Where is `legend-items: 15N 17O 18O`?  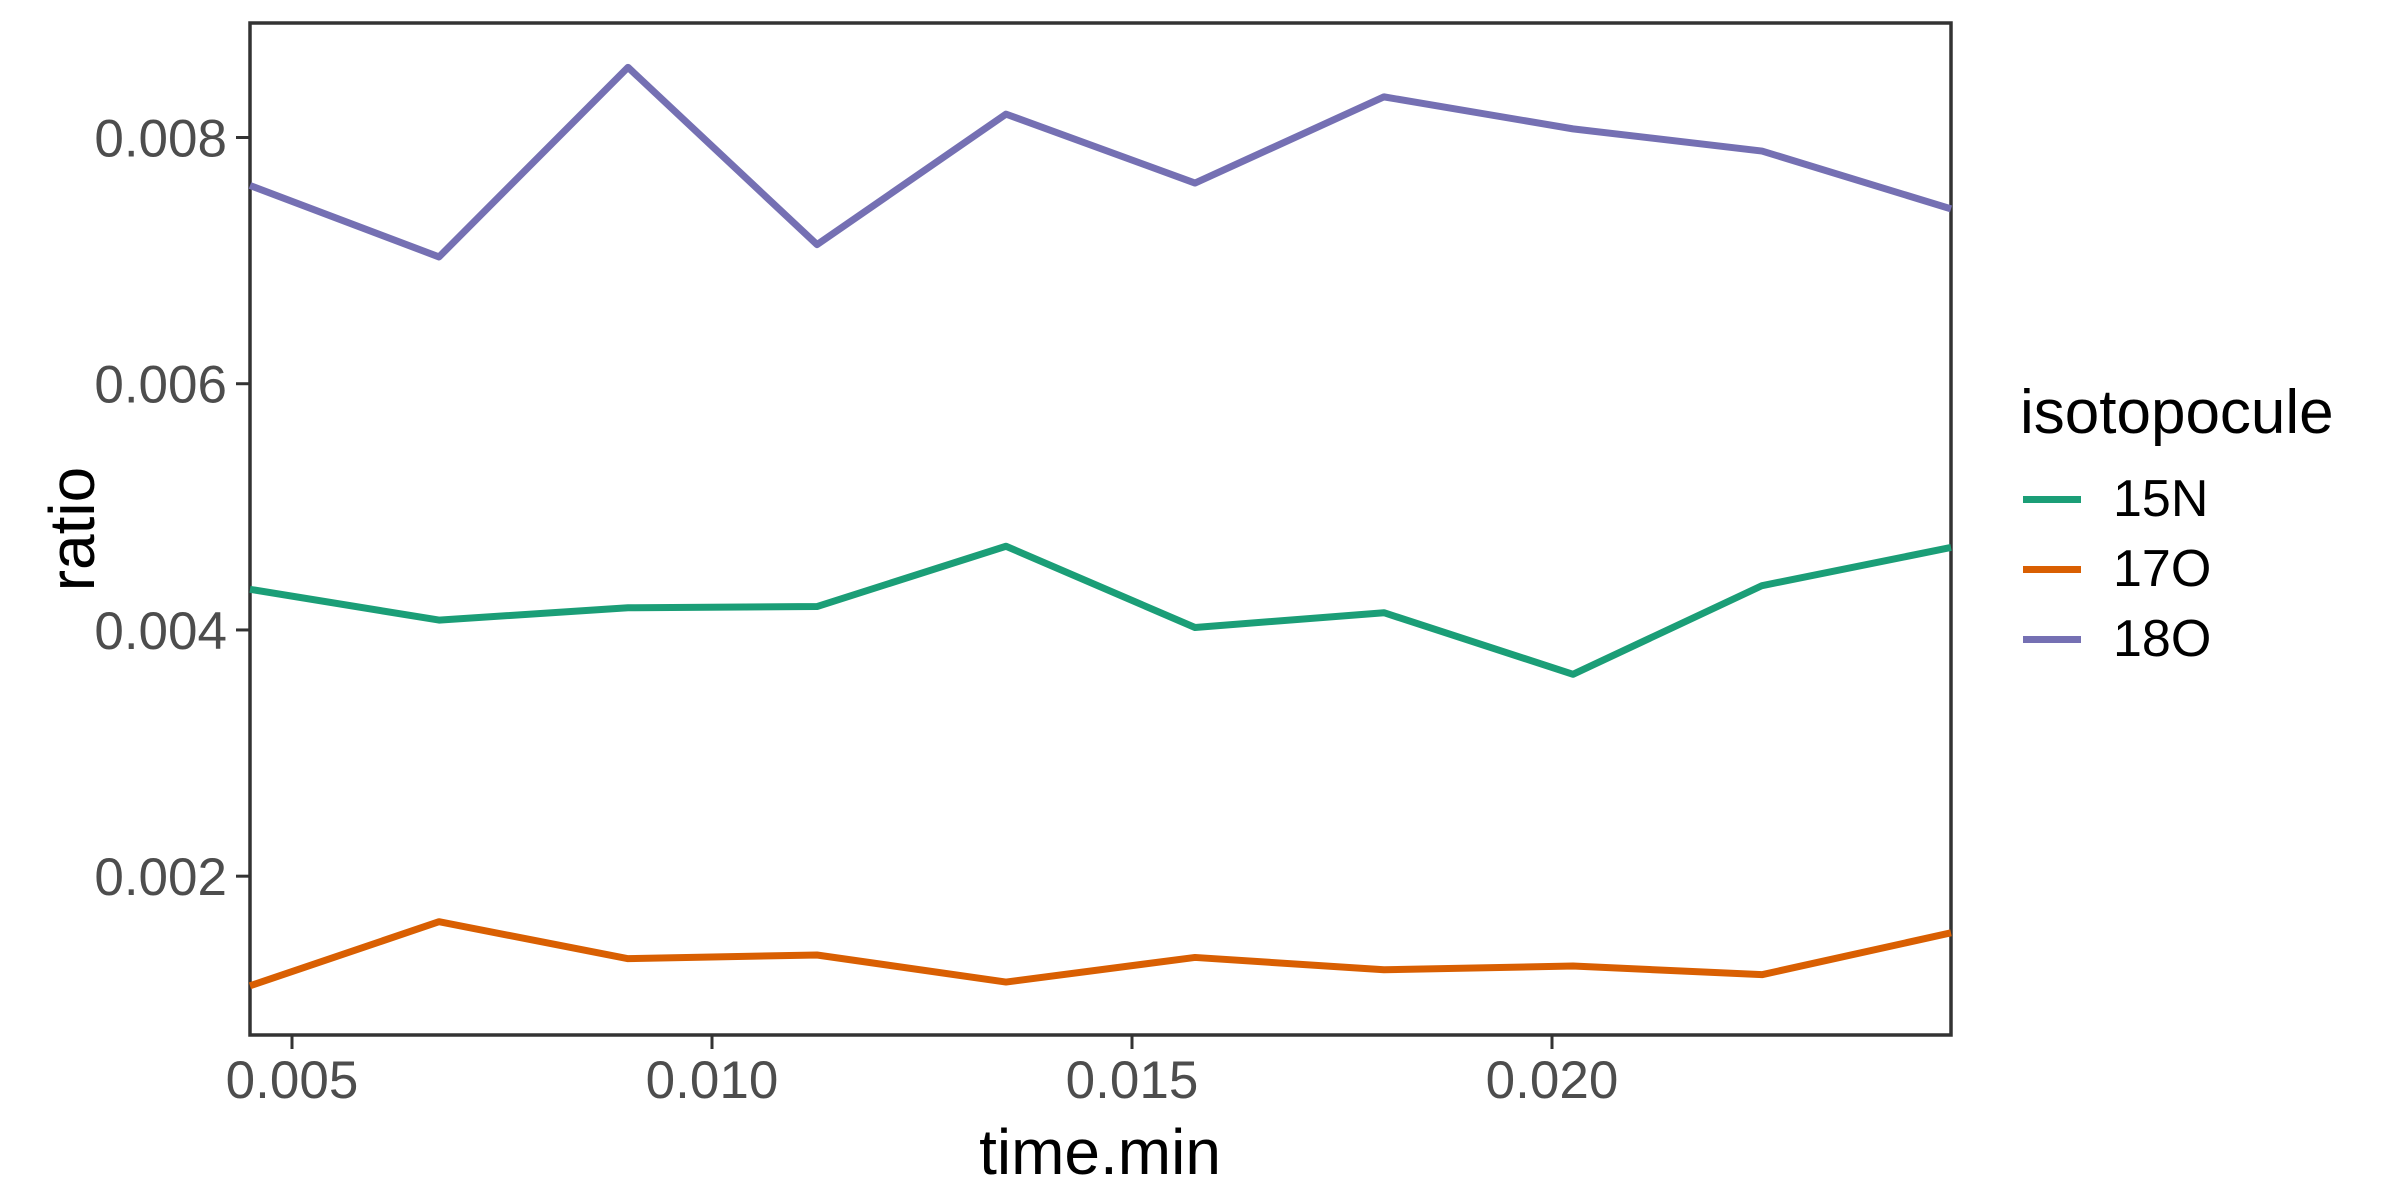 legend-items: 15N 17O 18O is located at coordinates (2210, 569).